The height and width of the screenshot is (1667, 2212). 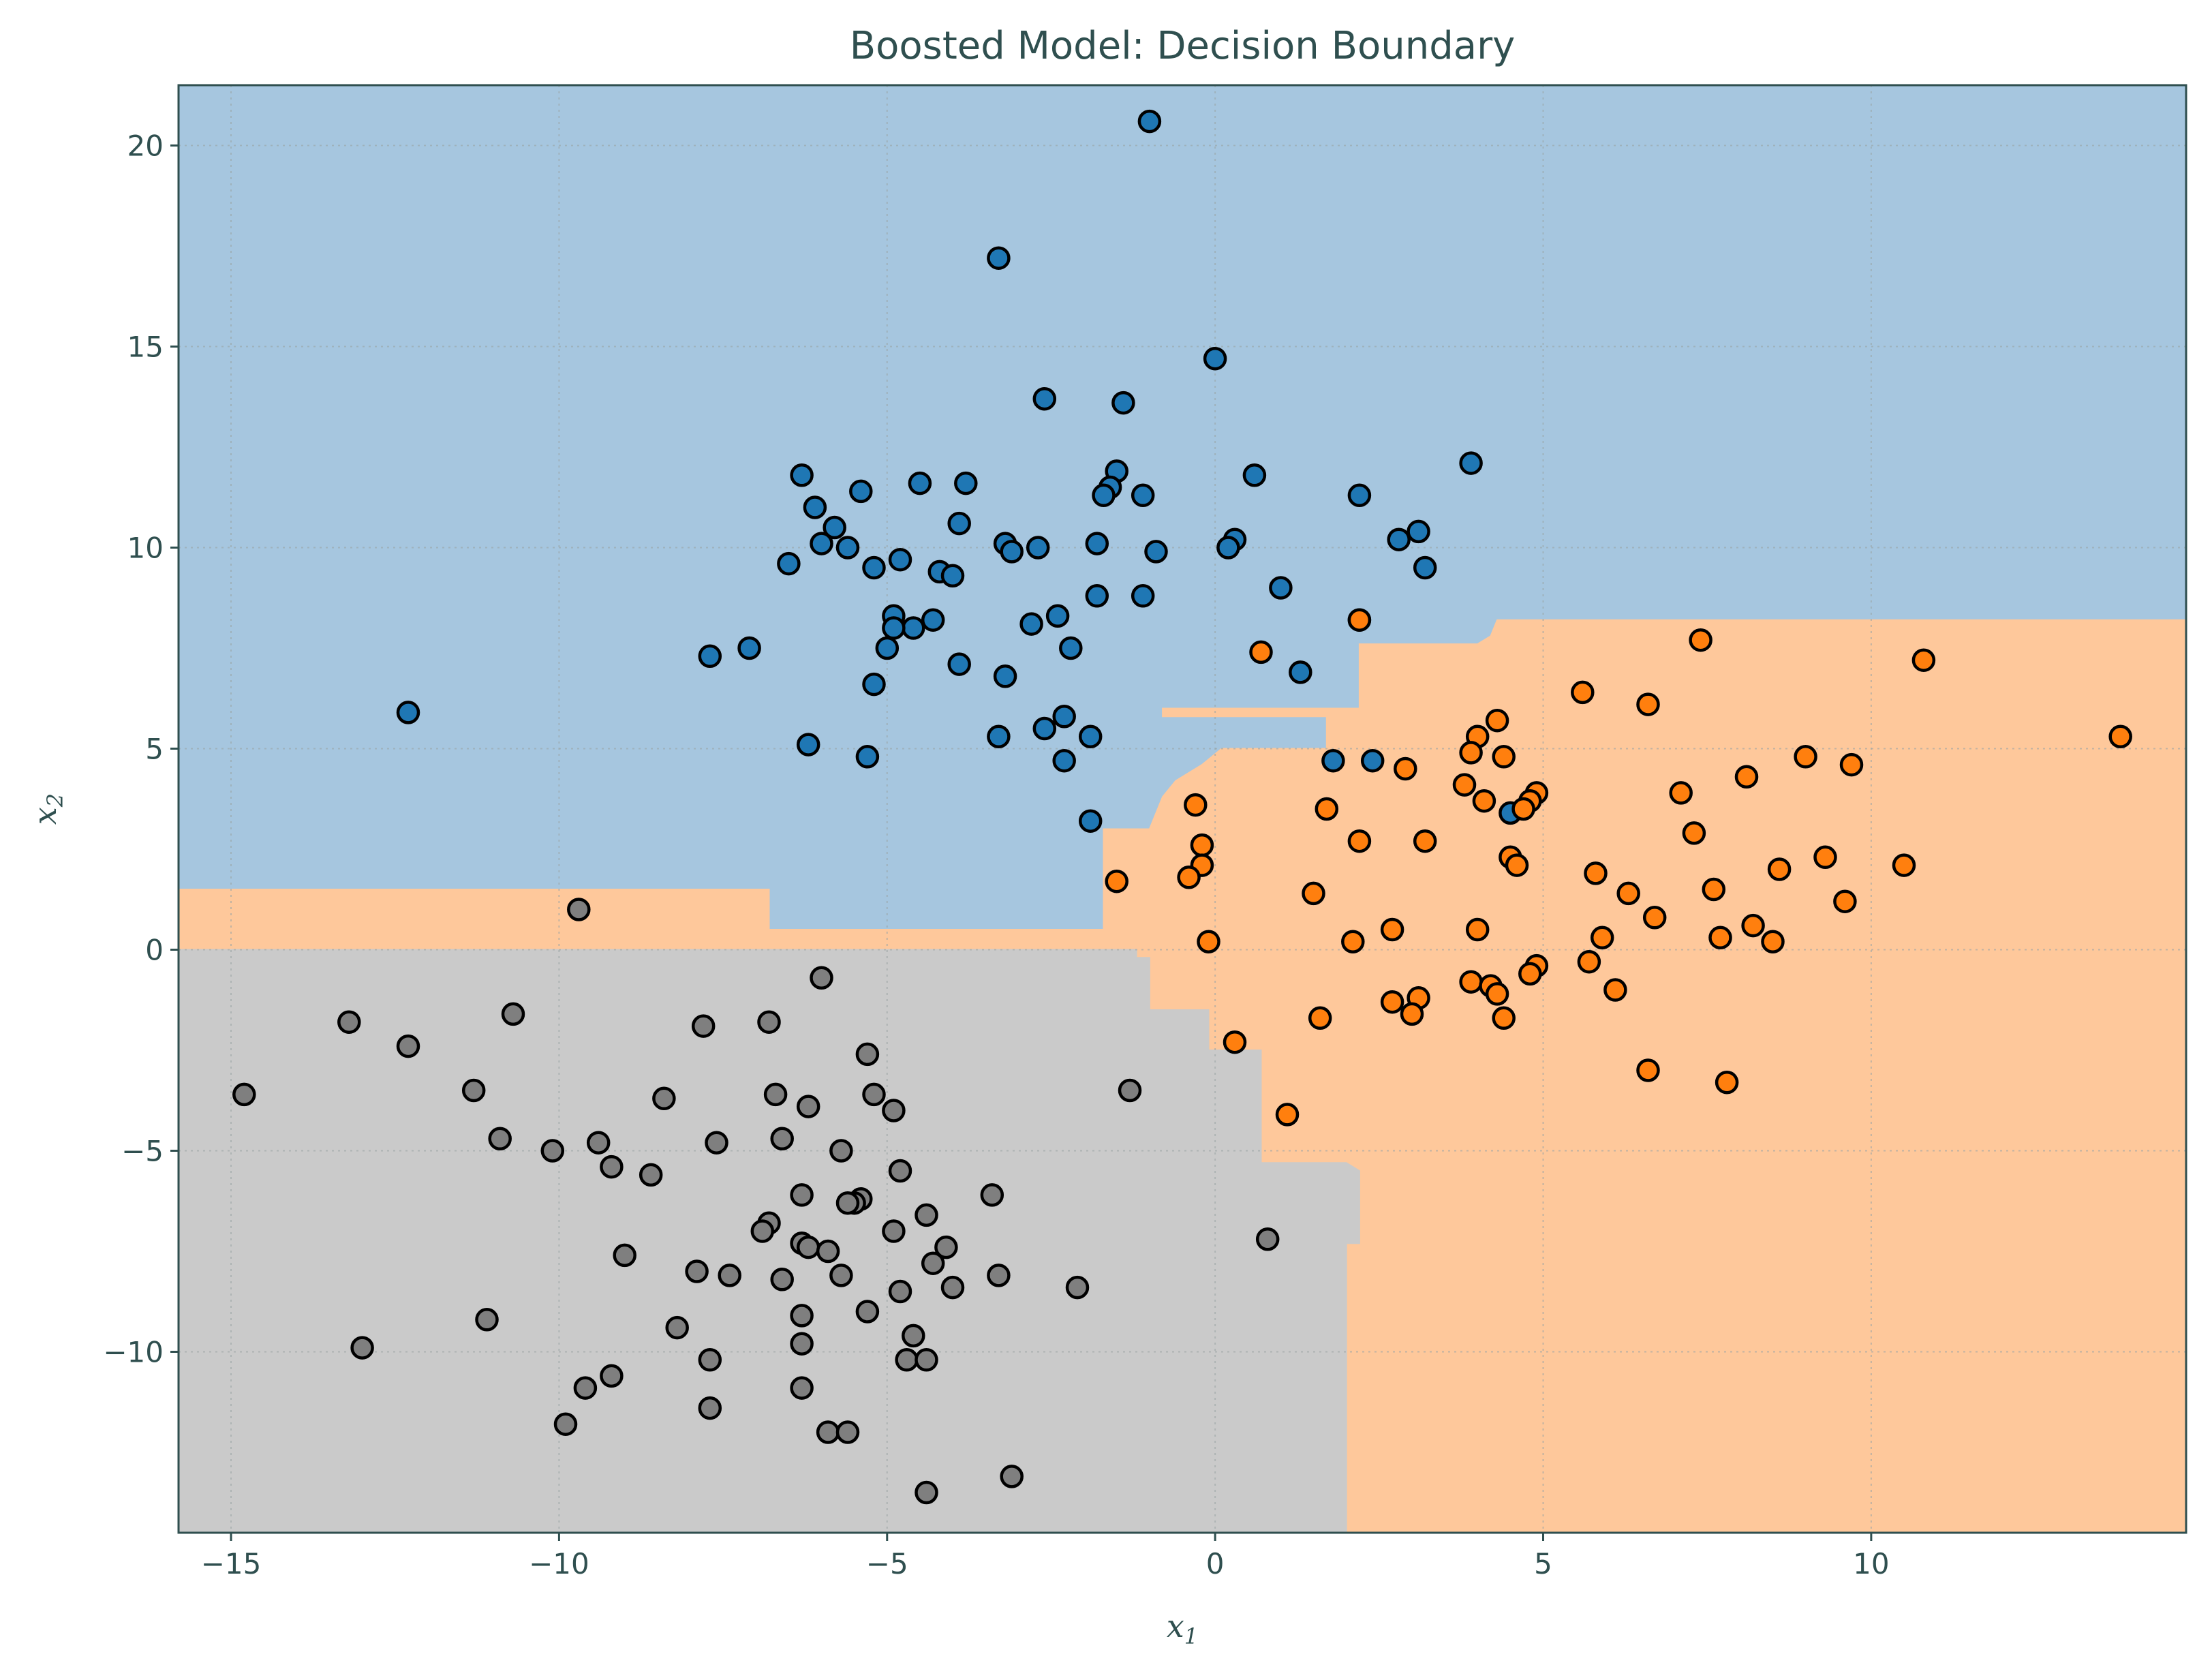 What do you see at coordinates (145, 146) in the screenshot?
I see `y-tick-label: 20` at bounding box center [145, 146].